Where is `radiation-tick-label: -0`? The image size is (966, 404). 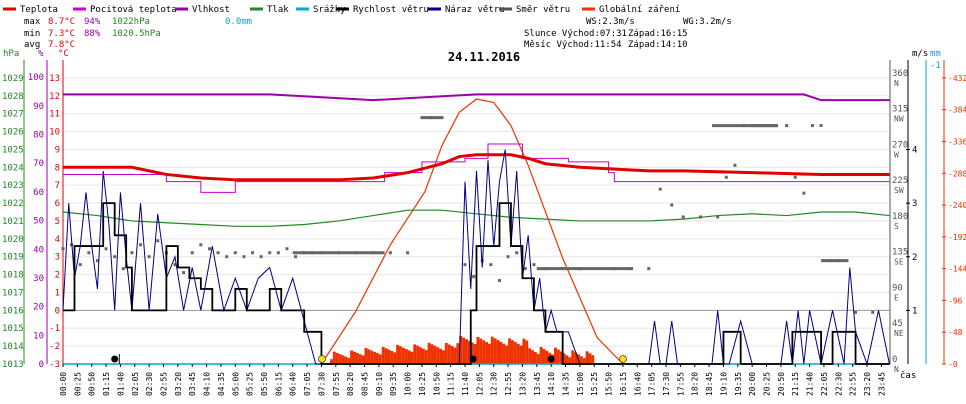 radiation-tick-label: -0 is located at coordinates (953, 364).